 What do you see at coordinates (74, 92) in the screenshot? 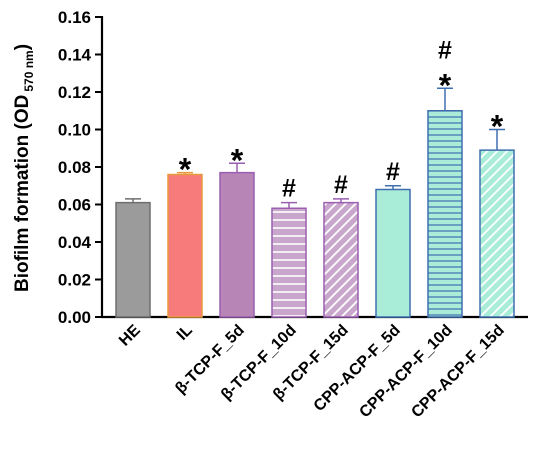
I see `y-tick-label: 0.12` at bounding box center [74, 92].